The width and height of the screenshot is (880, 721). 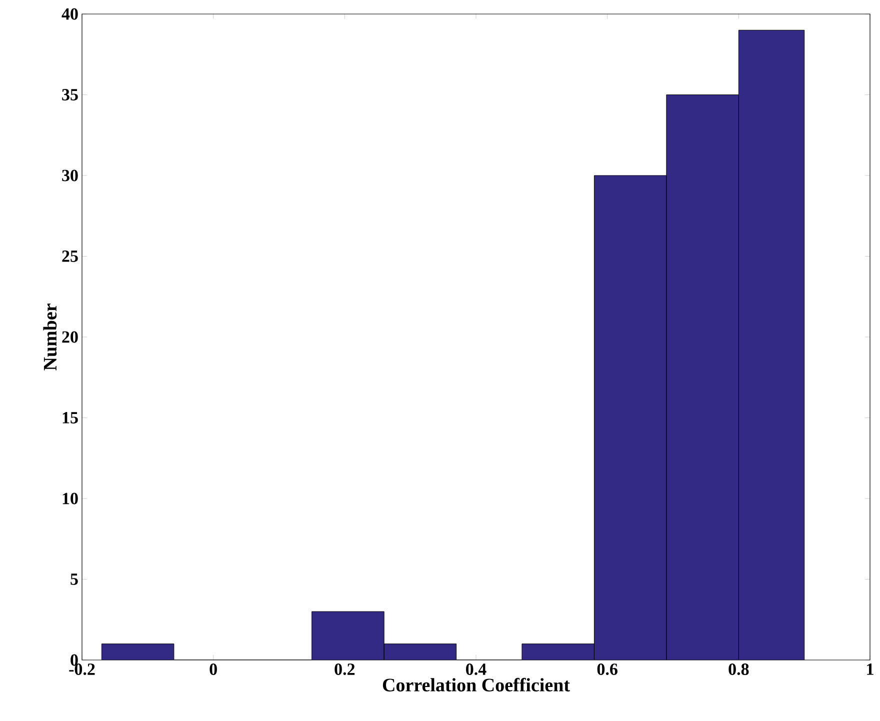 What do you see at coordinates (213, 669) in the screenshot?
I see `x-tick-label: 0` at bounding box center [213, 669].